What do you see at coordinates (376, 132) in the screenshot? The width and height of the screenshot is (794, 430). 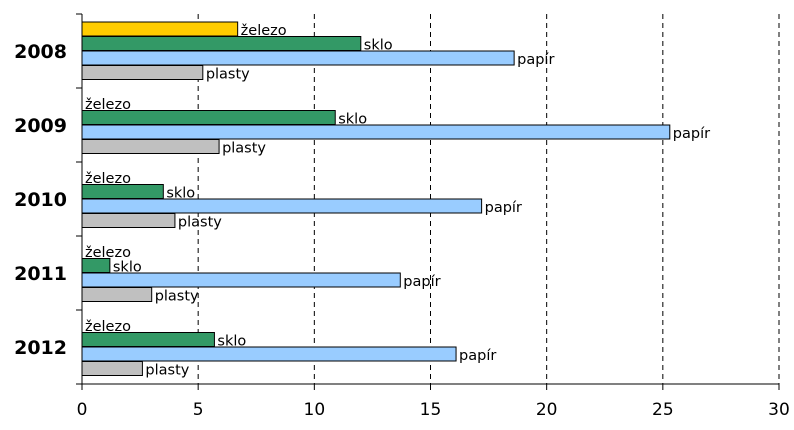 I see `bar-papír-2009` at bounding box center [376, 132].